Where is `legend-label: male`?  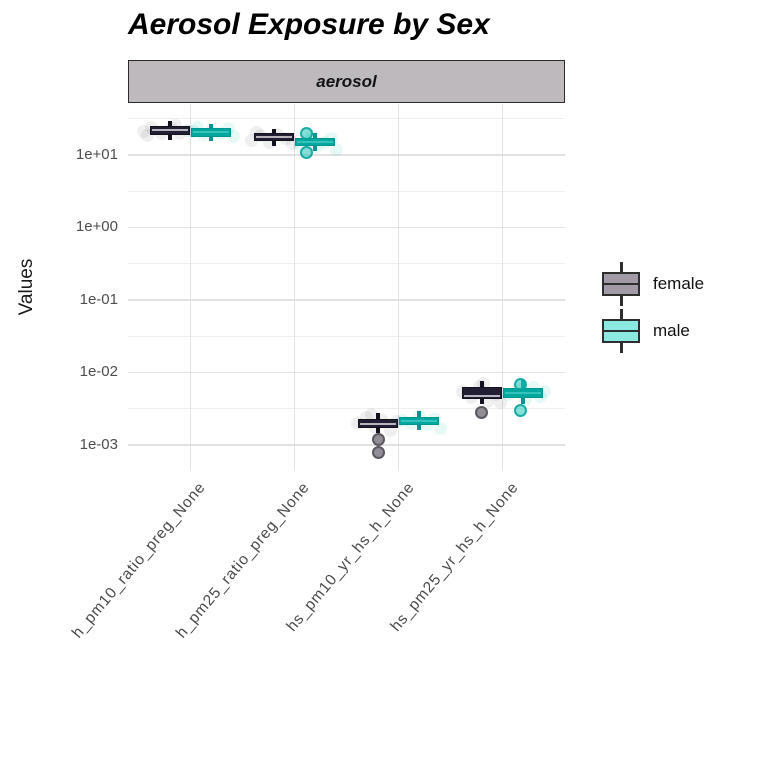
legend-label: male is located at coordinates (671, 330).